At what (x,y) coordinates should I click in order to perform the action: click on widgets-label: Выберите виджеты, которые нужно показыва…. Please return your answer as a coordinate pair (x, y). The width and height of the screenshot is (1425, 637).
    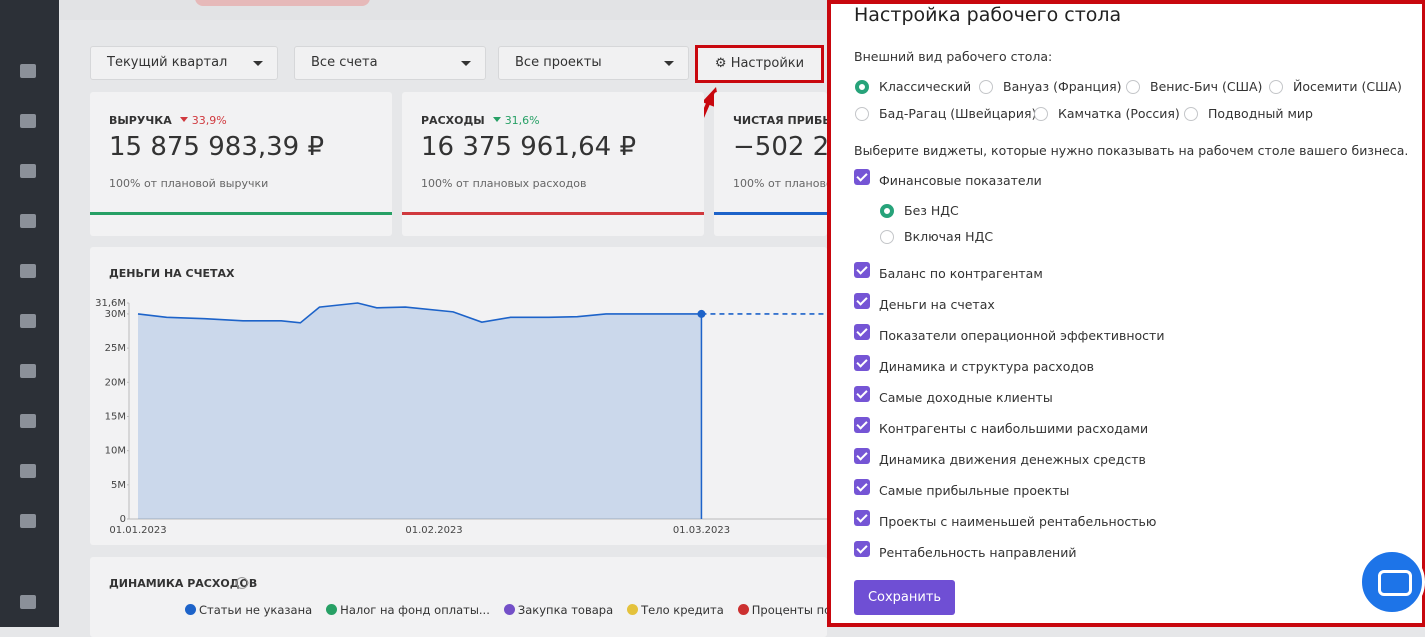
    Looking at the image, I should click on (1131, 150).